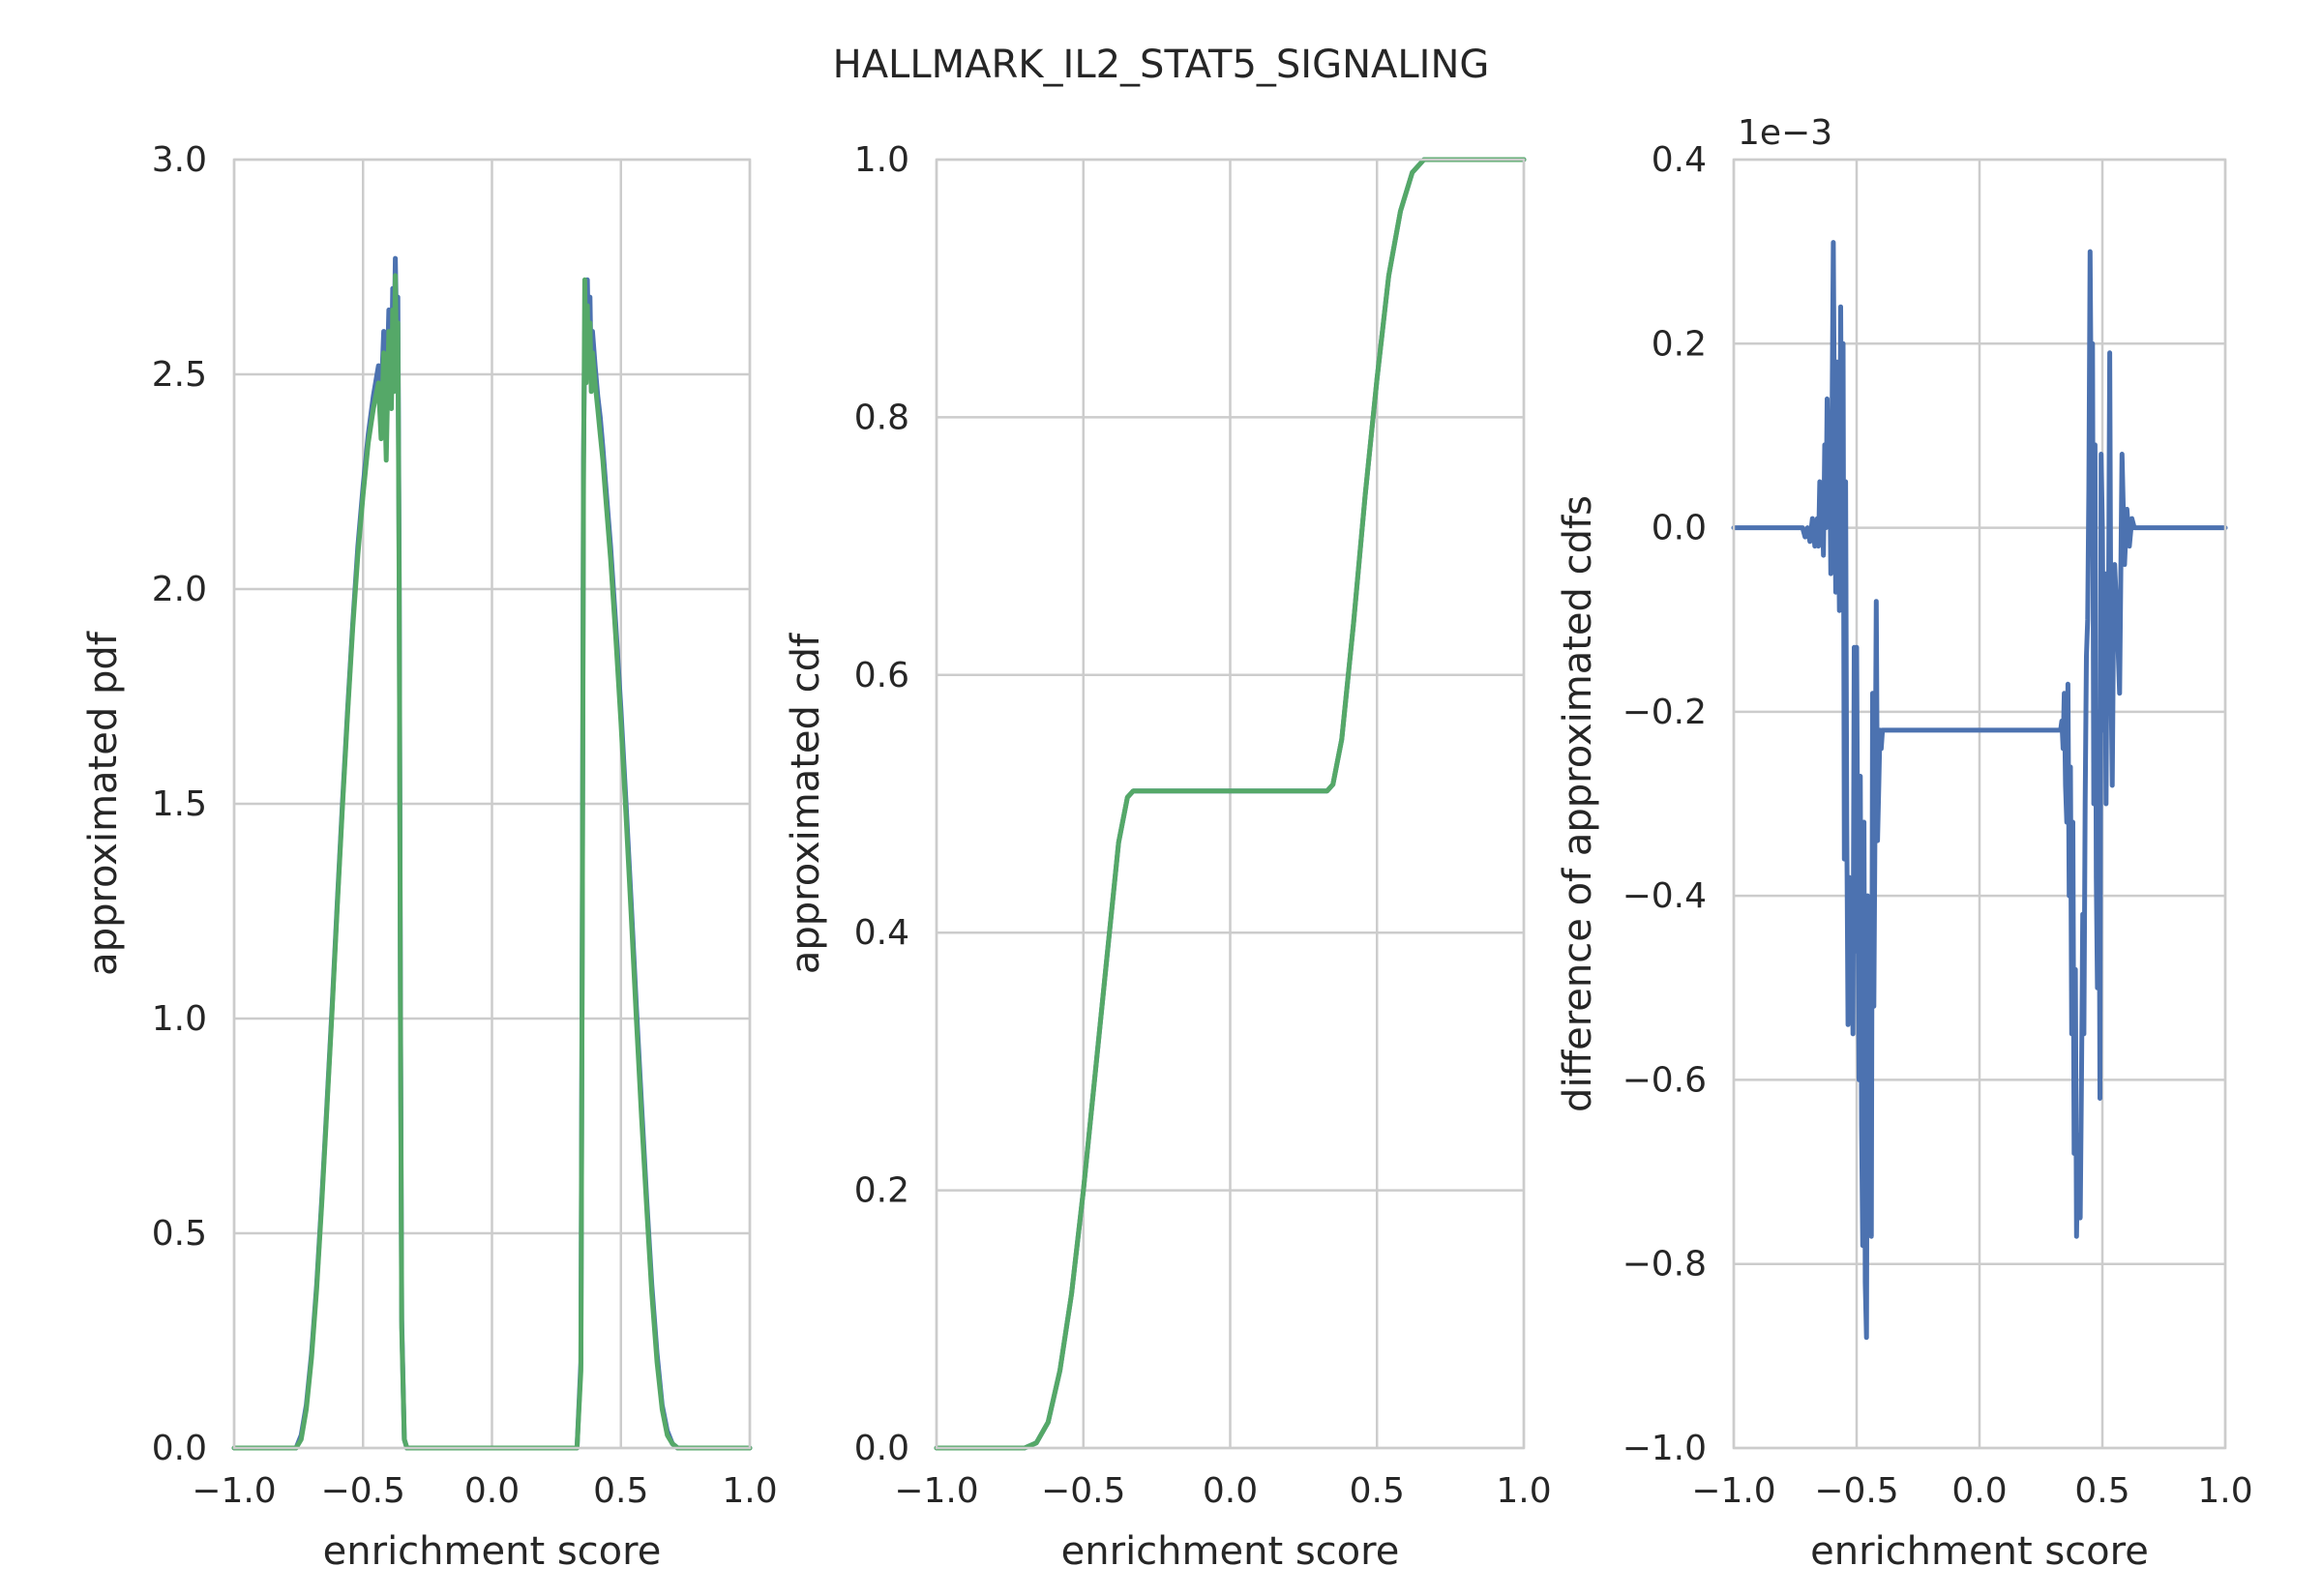 The width and height of the screenshot is (2322, 1596). Describe the element at coordinates (881, 417) in the screenshot. I see `y-tick-label: 0.8` at that location.